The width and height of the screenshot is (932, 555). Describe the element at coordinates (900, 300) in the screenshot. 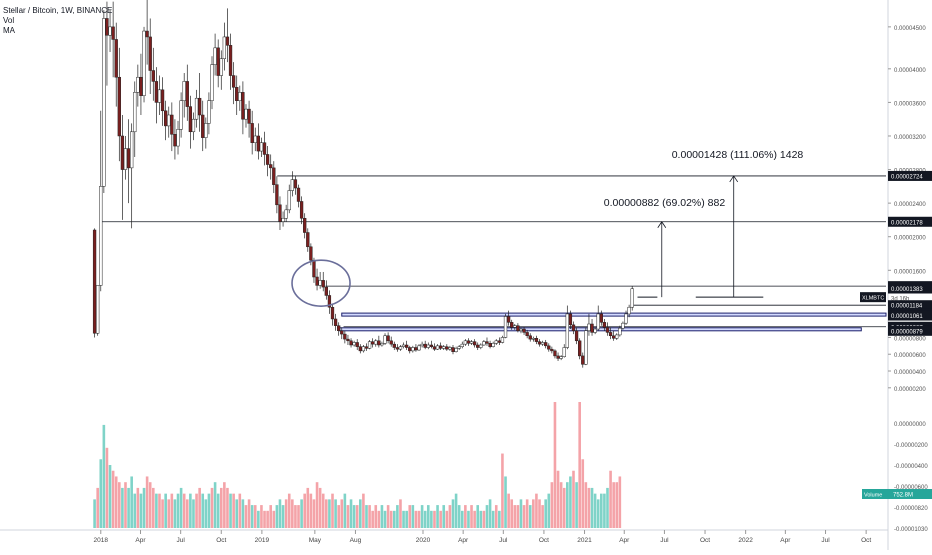

I see `countdown-label: 3d 16h` at that location.